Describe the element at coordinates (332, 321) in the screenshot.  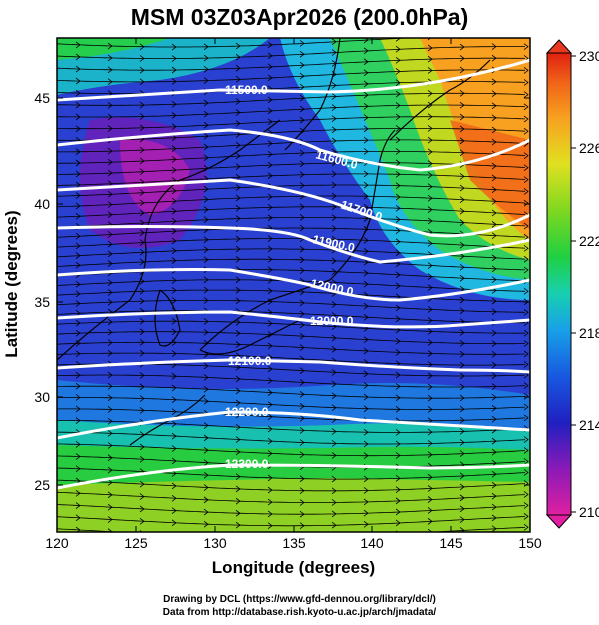
I see `contour-label: 12000.0` at that location.